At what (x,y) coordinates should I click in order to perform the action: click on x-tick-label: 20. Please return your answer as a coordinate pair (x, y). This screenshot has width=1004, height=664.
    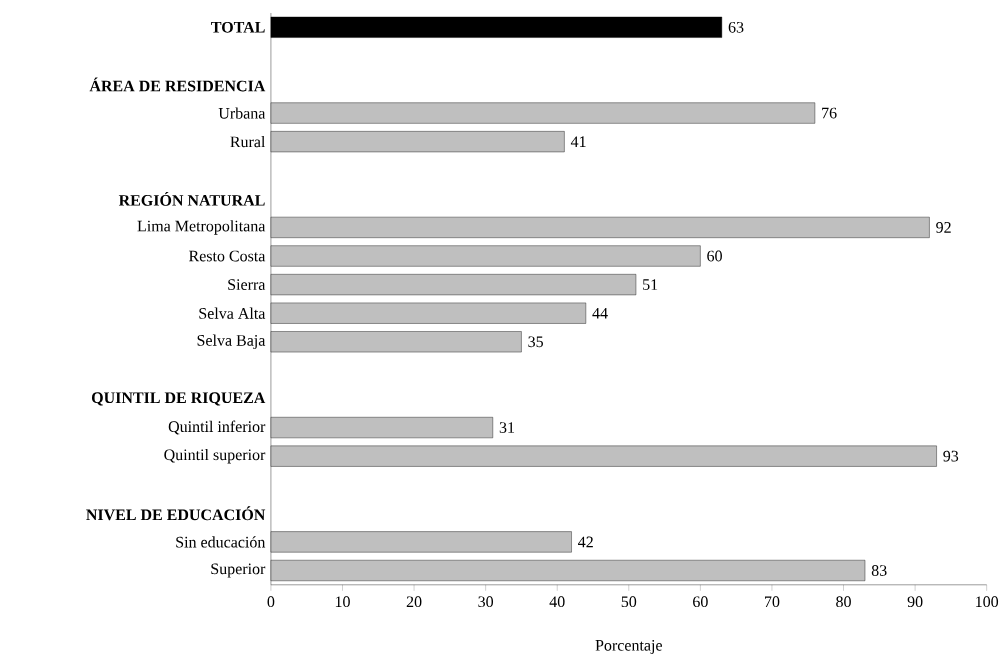
    Looking at the image, I should click on (414, 602).